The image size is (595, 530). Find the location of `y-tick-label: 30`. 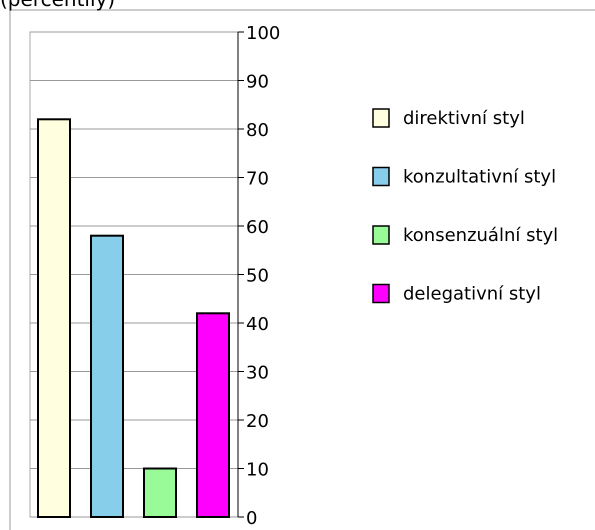

y-tick-label: 30 is located at coordinates (257, 373).